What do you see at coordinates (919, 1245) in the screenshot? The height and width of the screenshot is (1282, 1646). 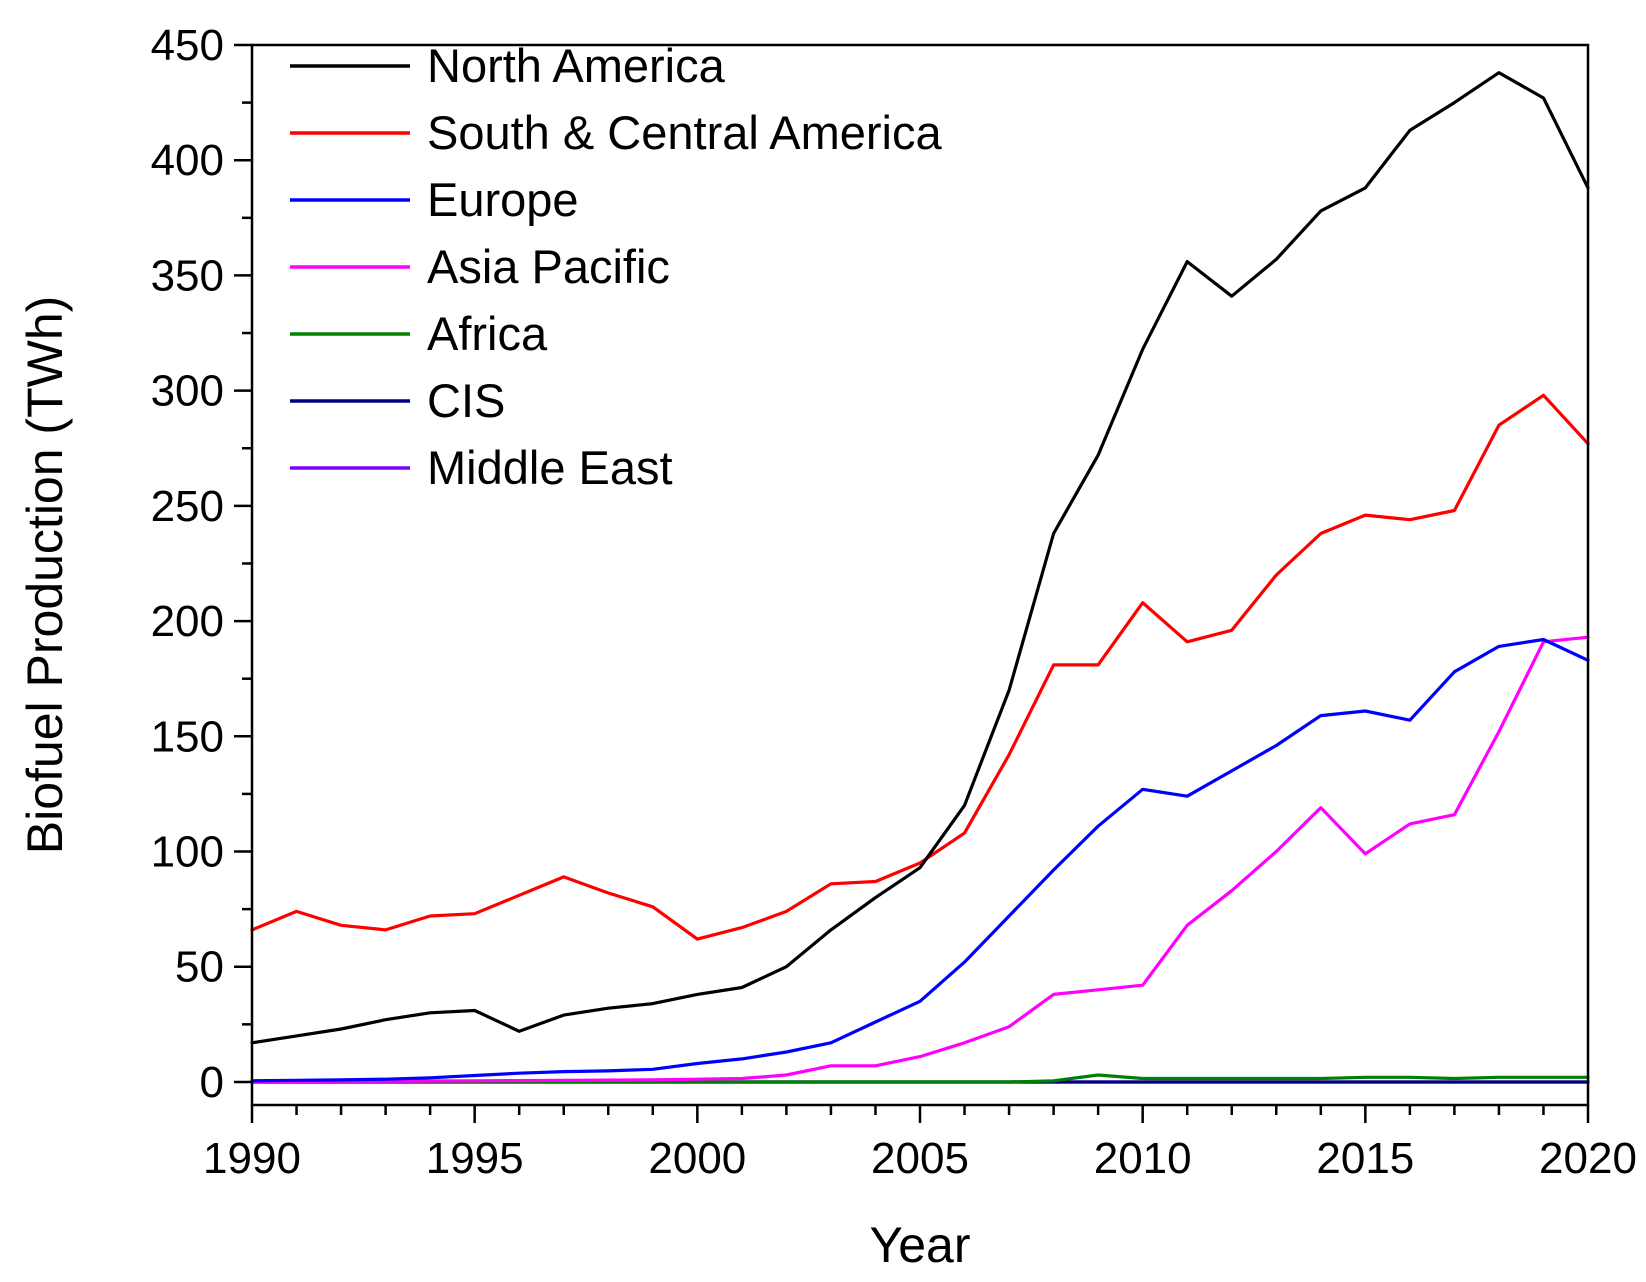 I see `x-axis-title: Year` at bounding box center [919, 1245].